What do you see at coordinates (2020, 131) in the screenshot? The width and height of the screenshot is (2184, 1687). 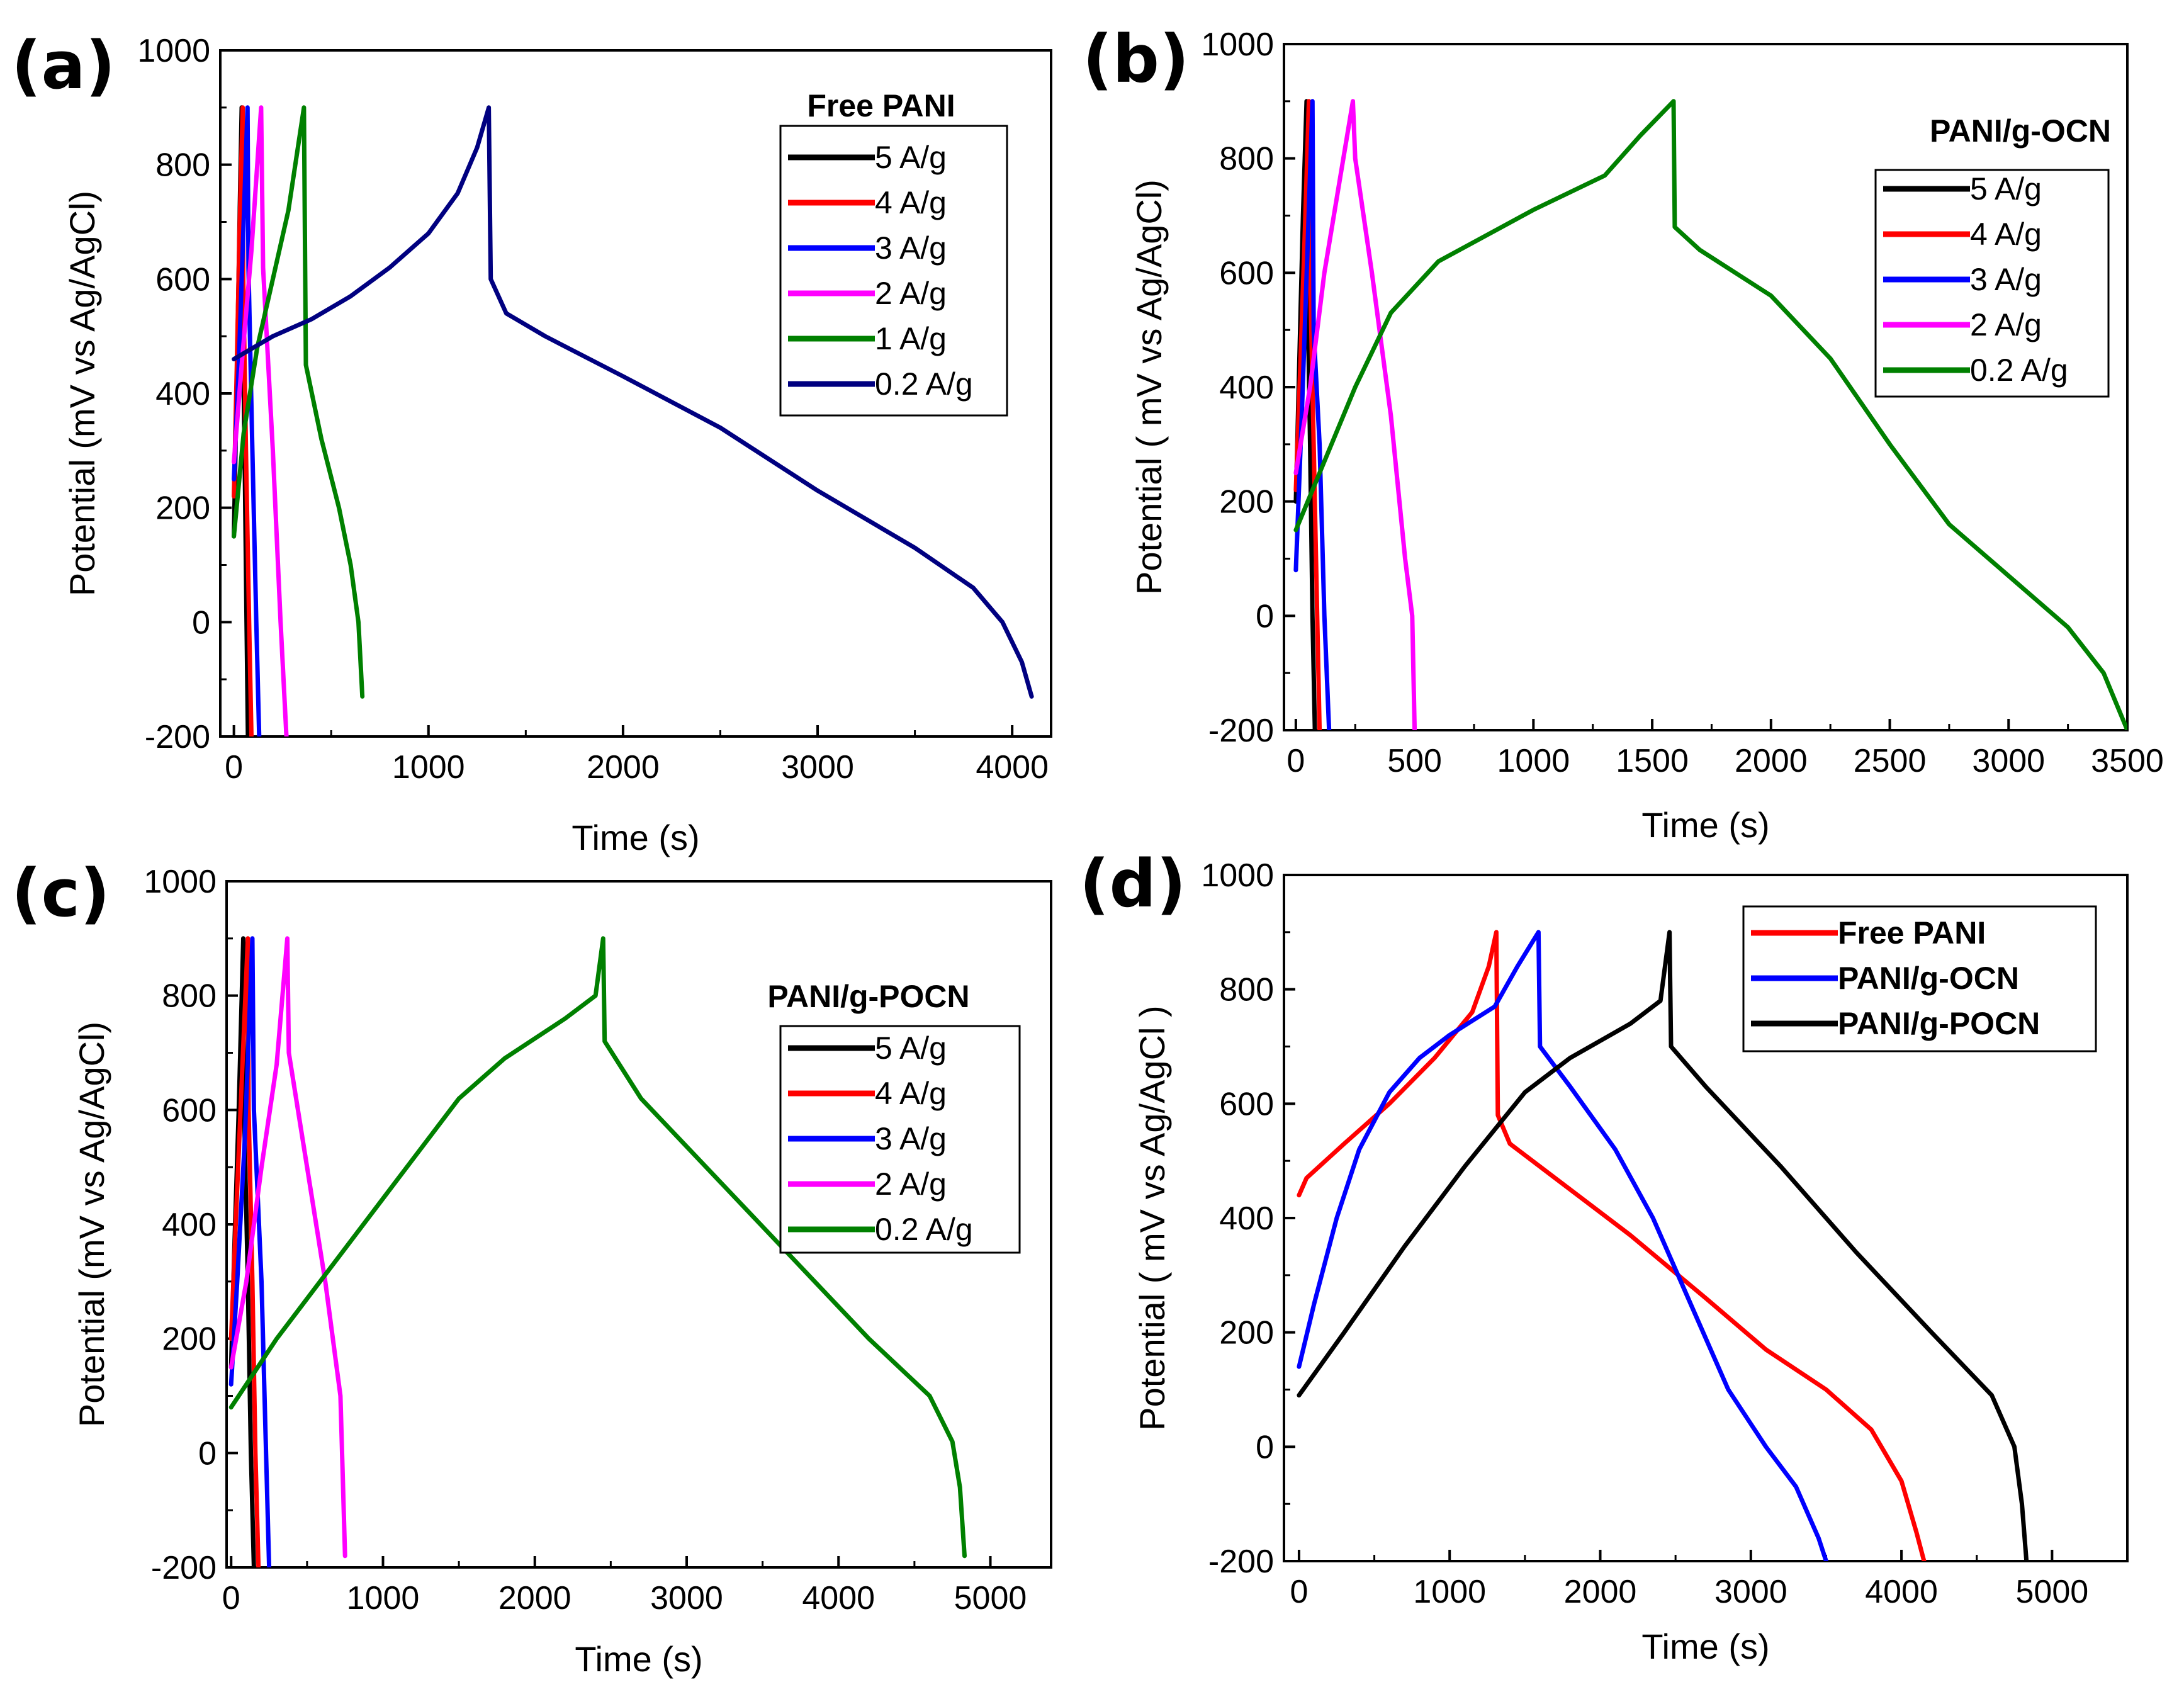 I see `legend-title: PANI/g-OCN` at bounding box center [2020, 131].